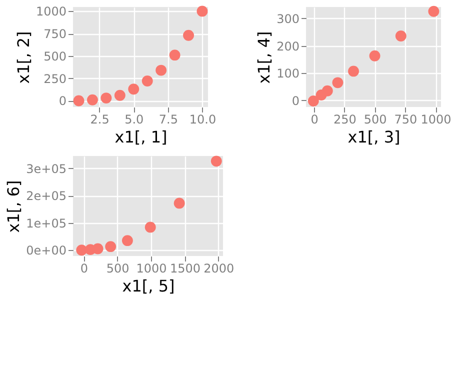  What do you see at coordinates (288, 46) in the screenshot?
I see `y-tick-label: 200` at bounding box center [288, 46].